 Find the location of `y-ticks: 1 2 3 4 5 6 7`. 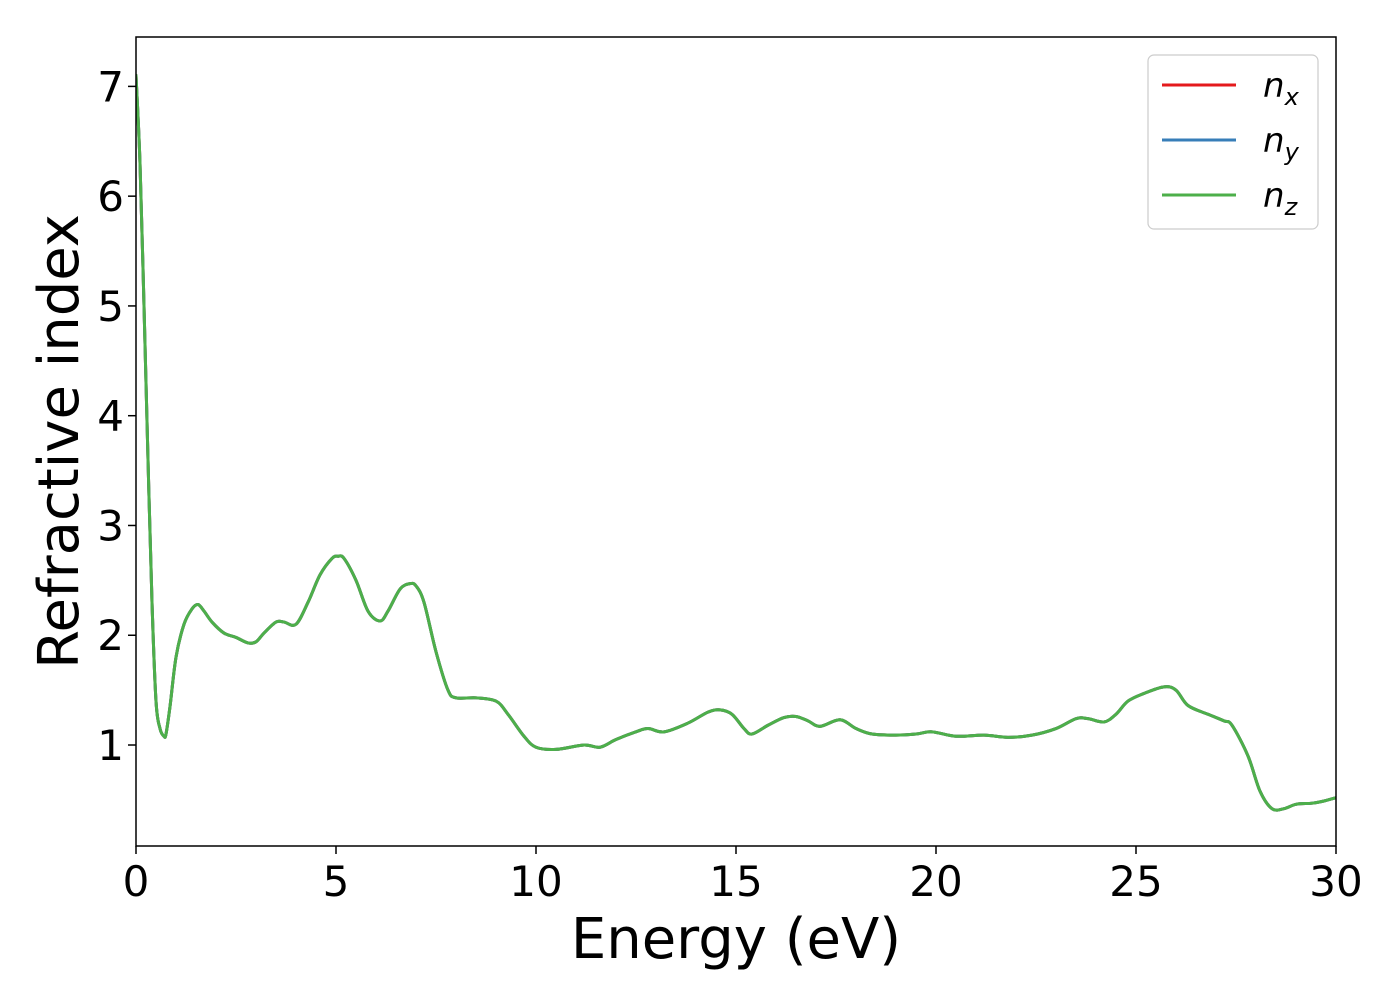

y-ticks: 1 2 3 4 5 6 7 is located at coordinates (116, 416).